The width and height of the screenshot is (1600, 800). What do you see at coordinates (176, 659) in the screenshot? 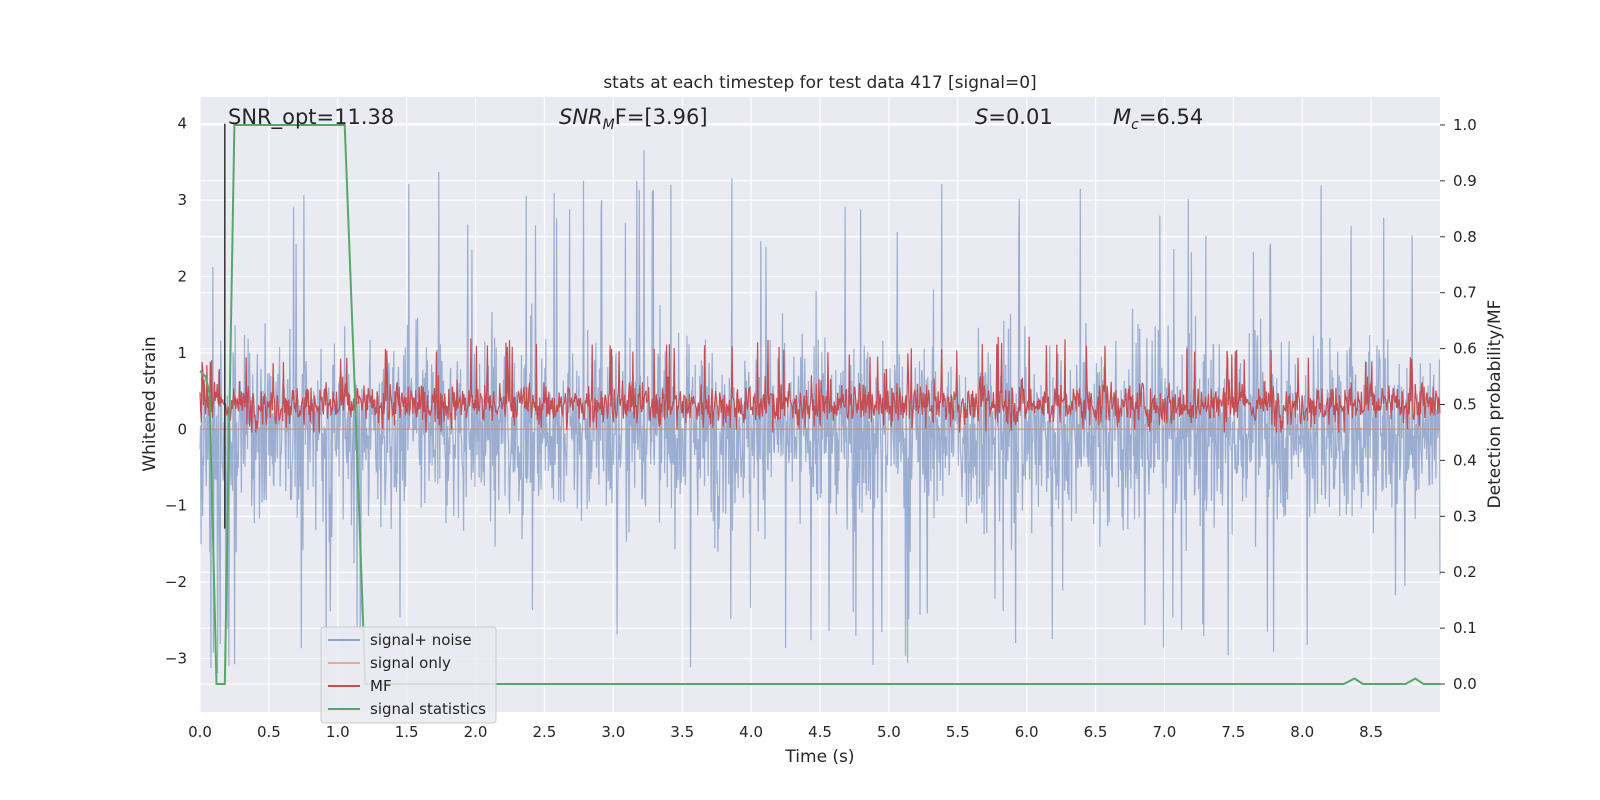
I see `y-tick-label: −3` at bounding box center [176, 659].